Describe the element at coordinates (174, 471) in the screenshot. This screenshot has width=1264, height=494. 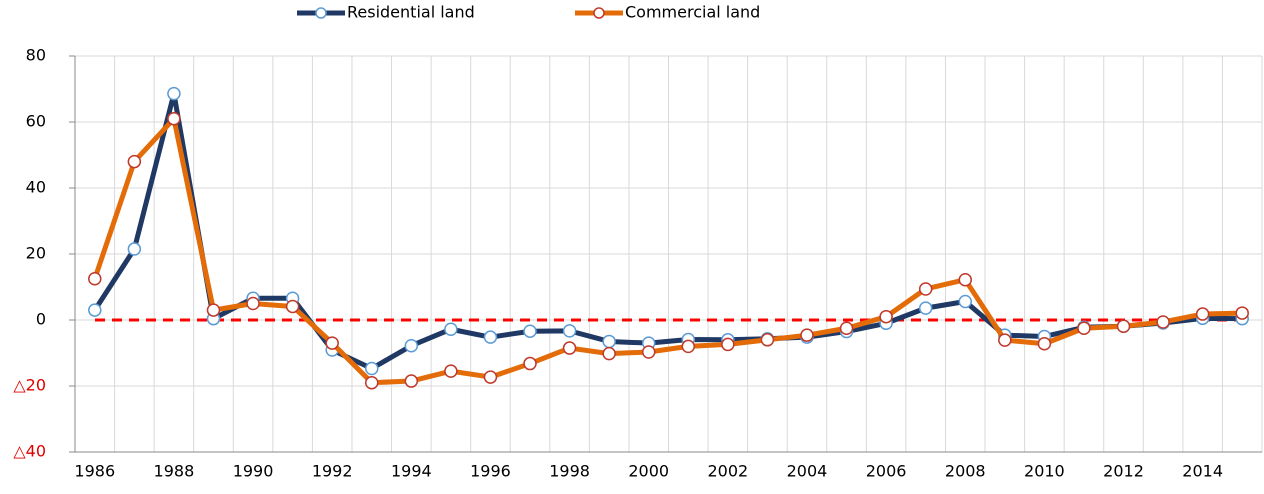
I see `x-tick-label: 1988` at that location.